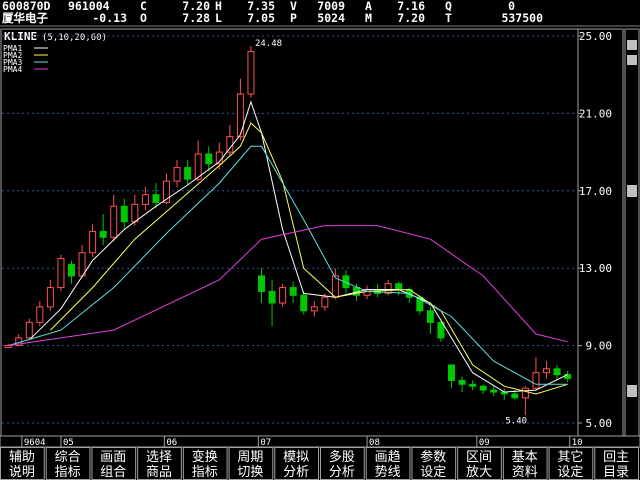  What do you see at coordinates (293, 18) in the screenshot?
I see `header-field: P` at bounding box center [293, 18].